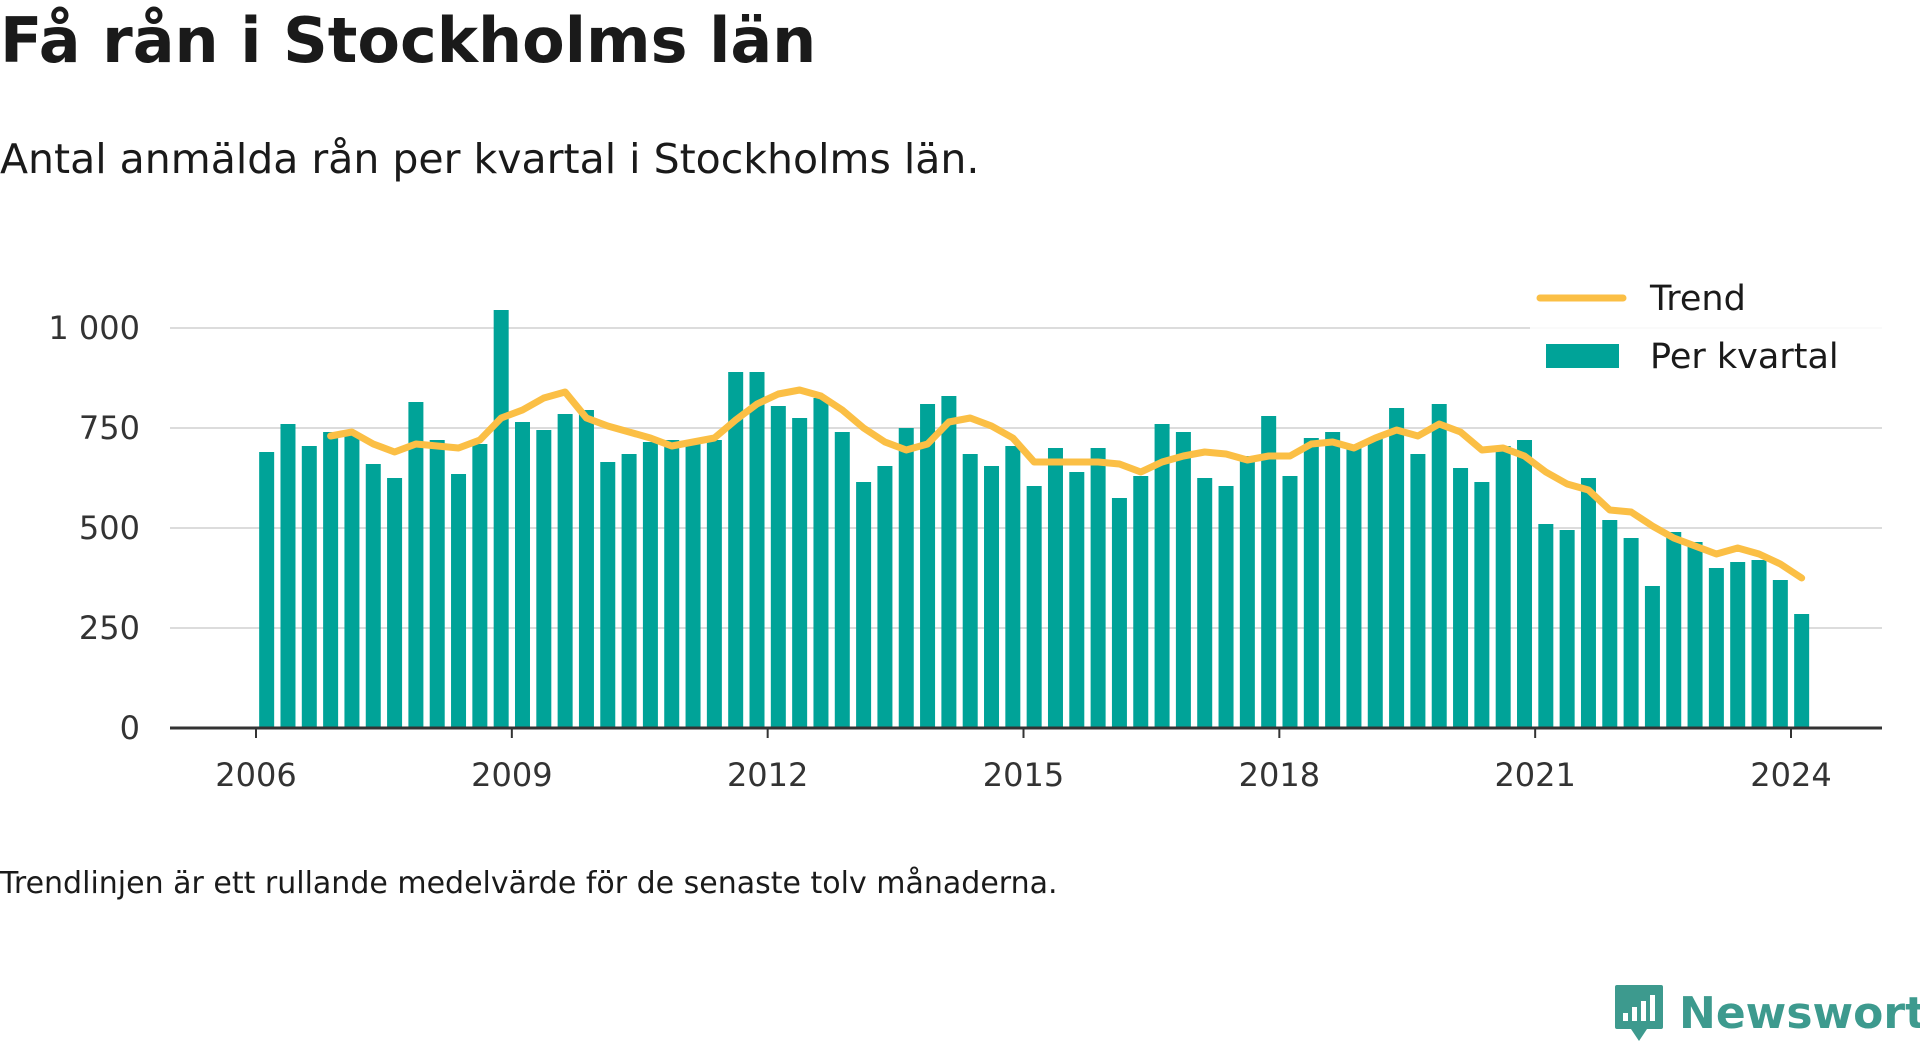 The height and width of the screenshot is (1043, 1920). I want to click on newsworthy-logo-icon, so click(1639, 1013).